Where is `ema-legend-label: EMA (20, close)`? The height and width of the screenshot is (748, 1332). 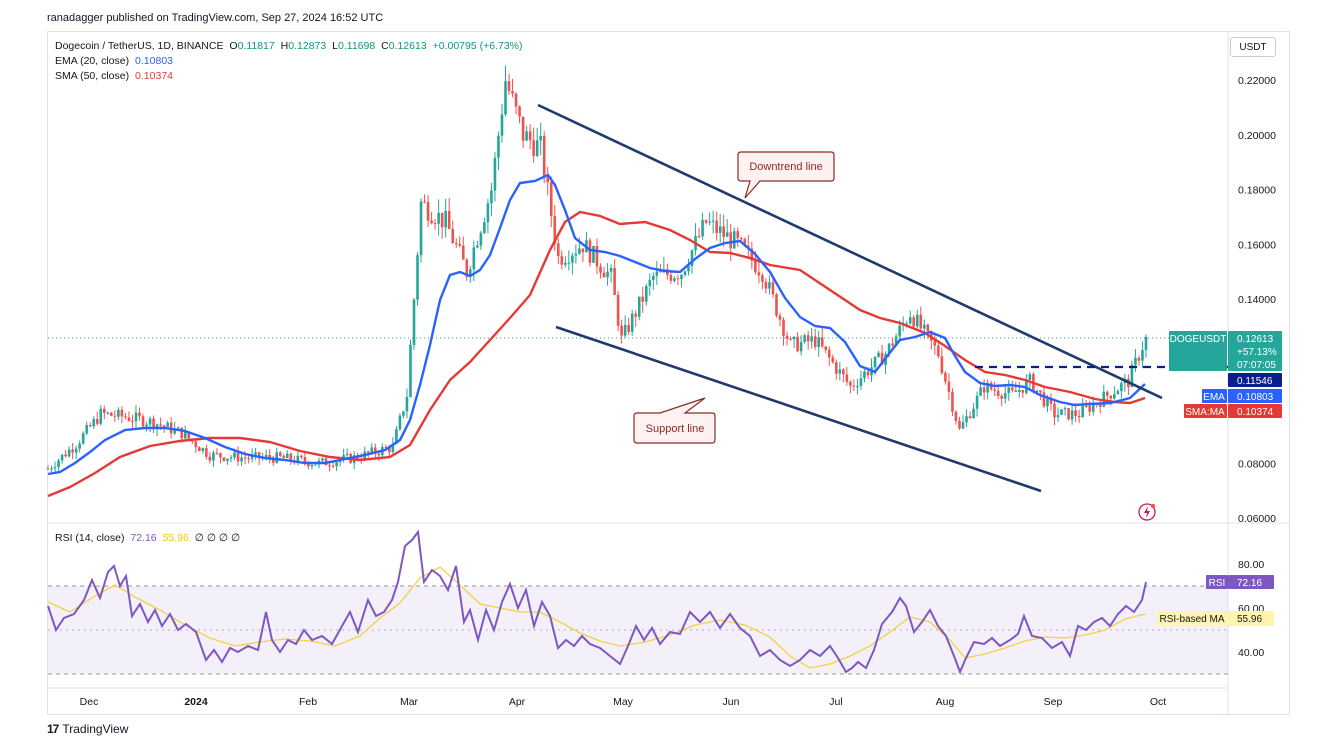
ema-legend-label: EMA (20, close) is located at coordinates (92, 61).